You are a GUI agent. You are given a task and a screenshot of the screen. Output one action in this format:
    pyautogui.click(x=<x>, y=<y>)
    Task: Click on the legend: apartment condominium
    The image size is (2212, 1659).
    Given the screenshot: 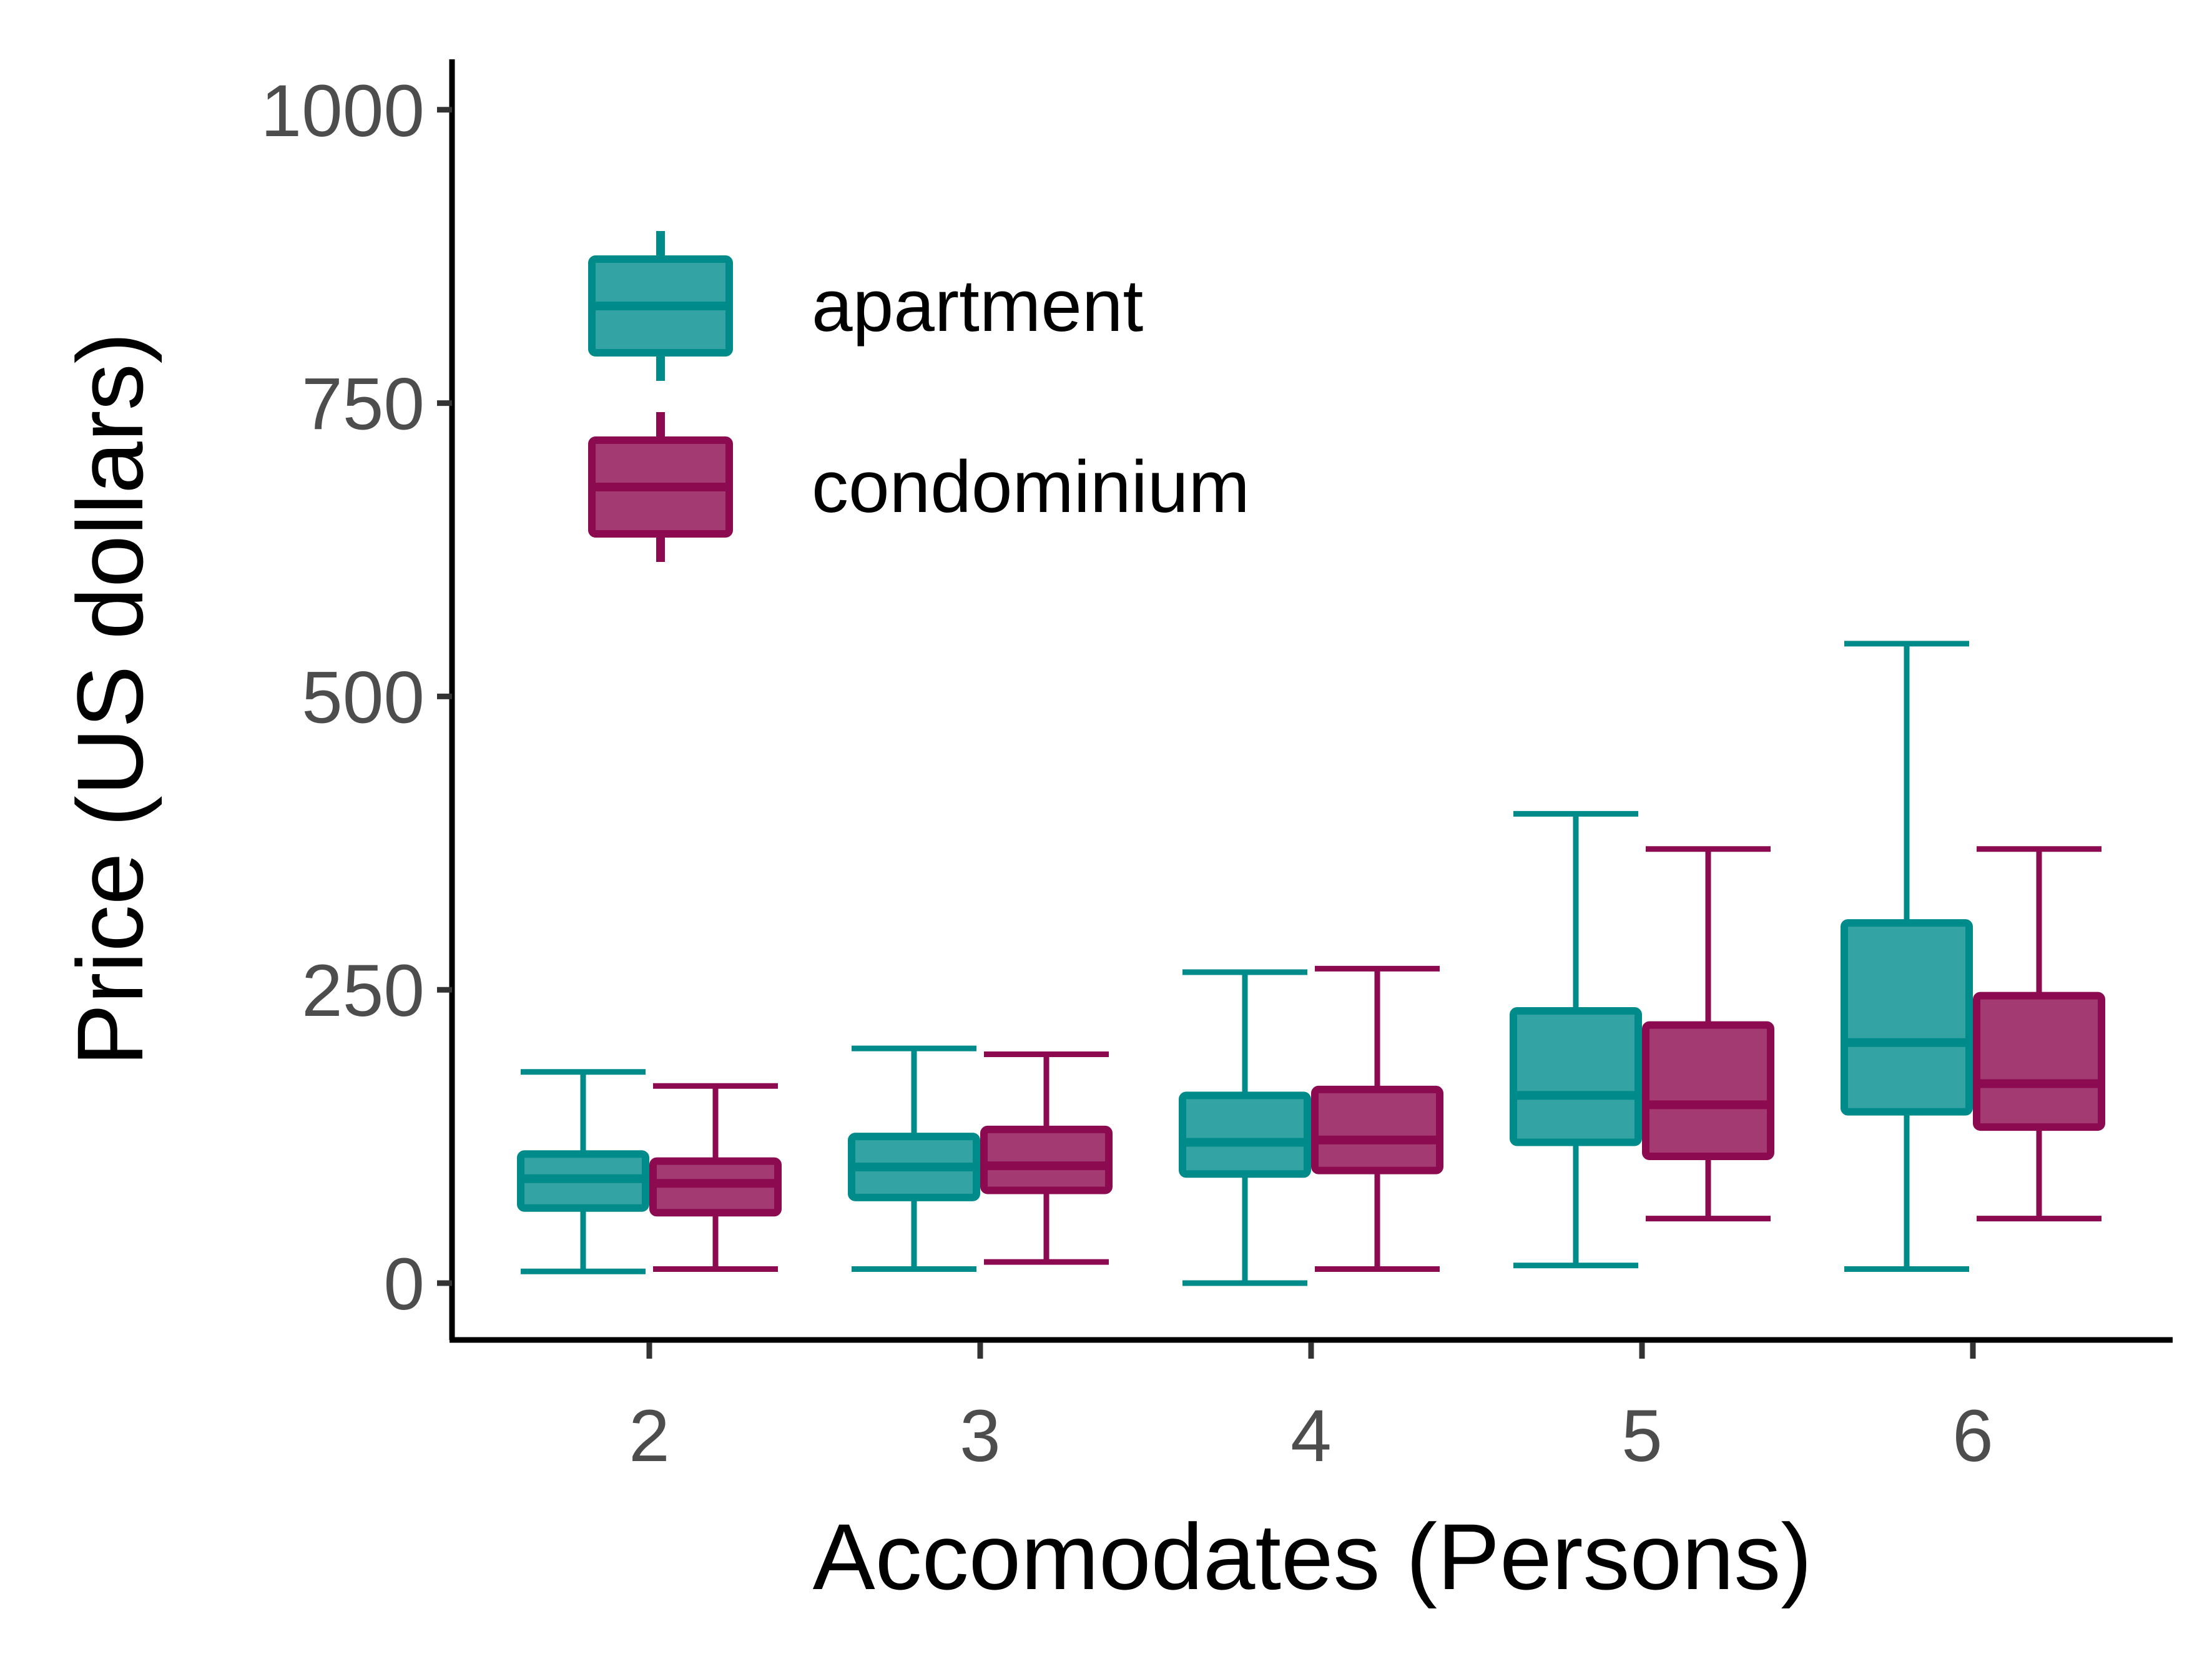 What is the action you would take?
    pyautogui.click(x=919, y=396)
    